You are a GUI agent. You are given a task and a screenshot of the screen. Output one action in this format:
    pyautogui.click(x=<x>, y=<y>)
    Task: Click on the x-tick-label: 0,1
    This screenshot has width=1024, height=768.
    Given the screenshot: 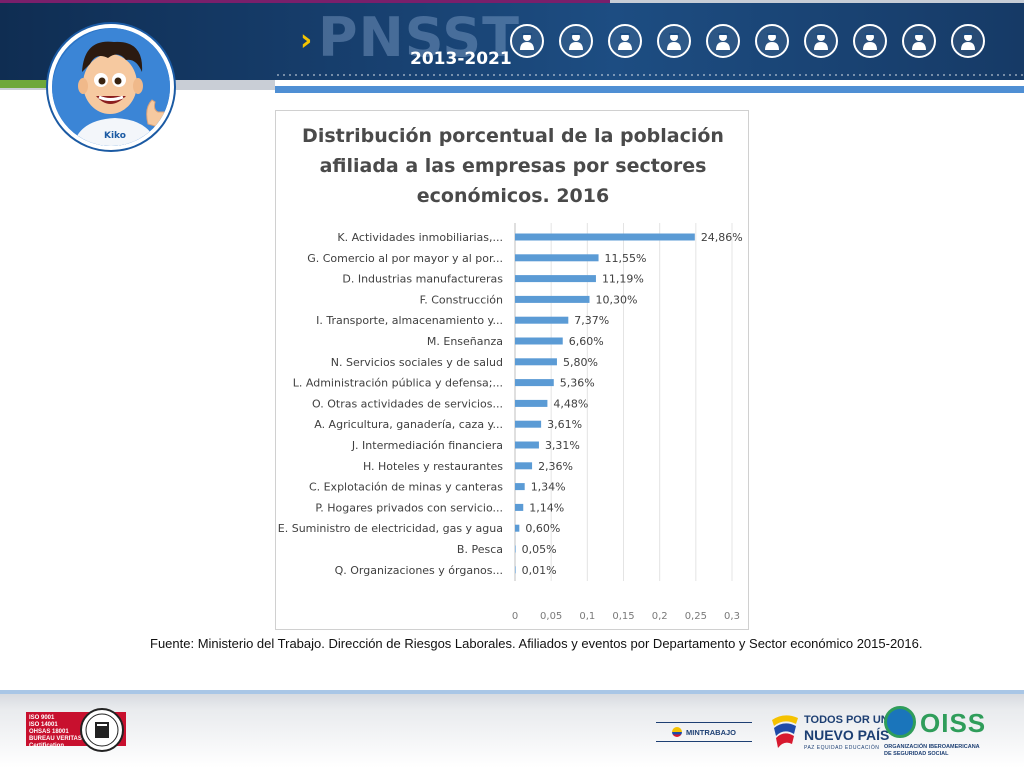 What is the action you would take?
    pyautogui.click(x=587, y=616)
    